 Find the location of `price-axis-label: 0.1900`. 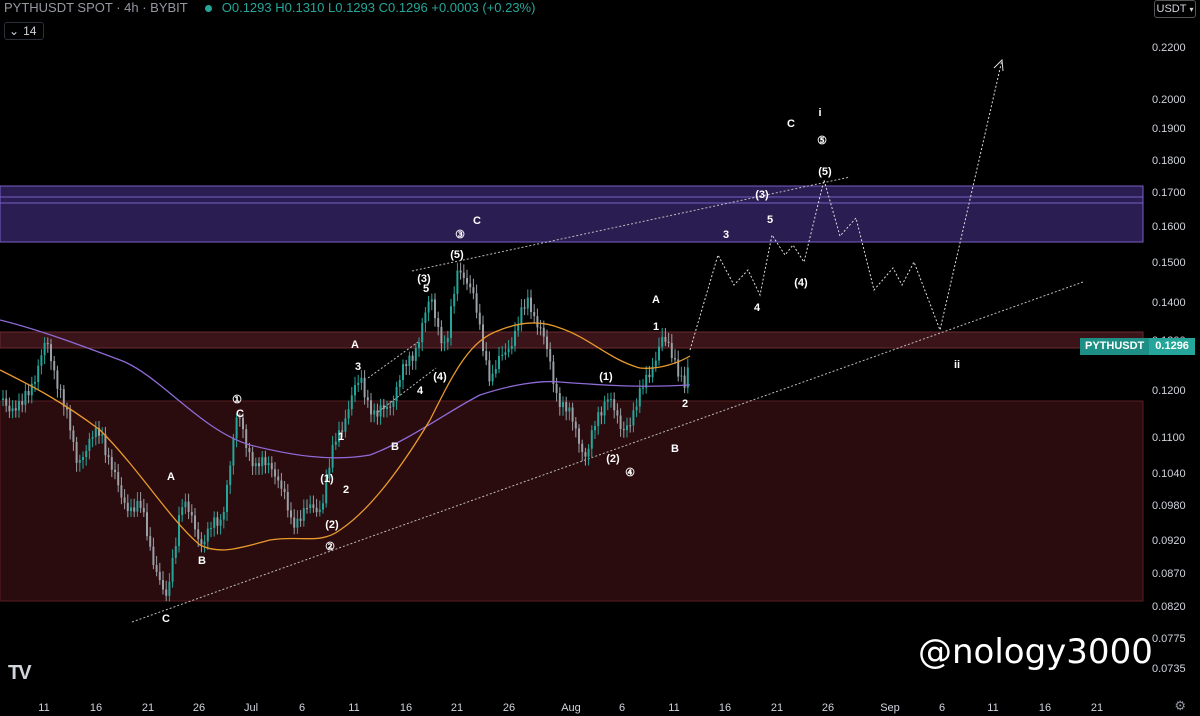

price-axis-label: 0.1900 is located at coordinates (1169, 129).